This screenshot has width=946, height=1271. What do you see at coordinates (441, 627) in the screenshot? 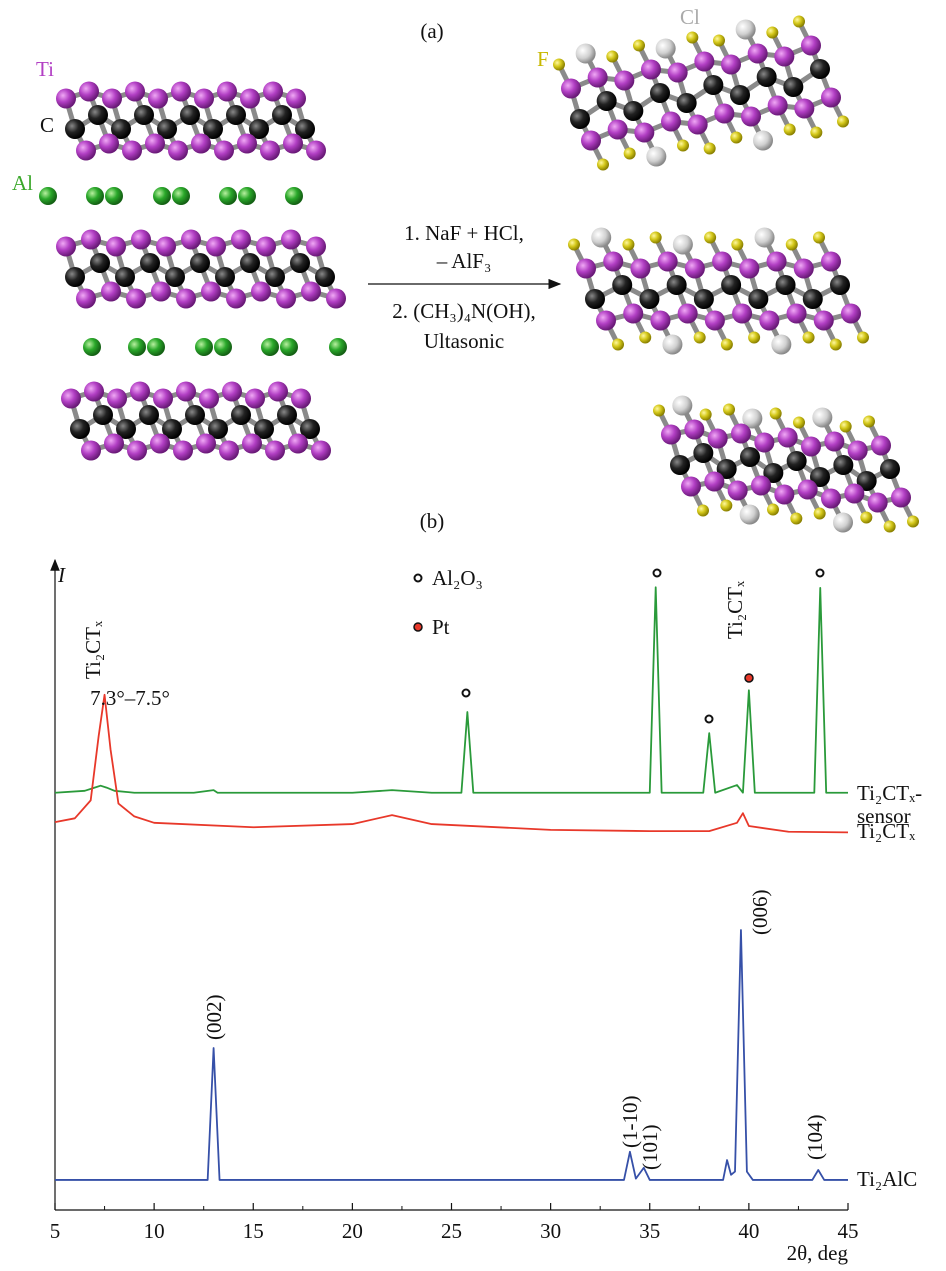
I see `legend-label: Pt` at bounding box center [441, 627].